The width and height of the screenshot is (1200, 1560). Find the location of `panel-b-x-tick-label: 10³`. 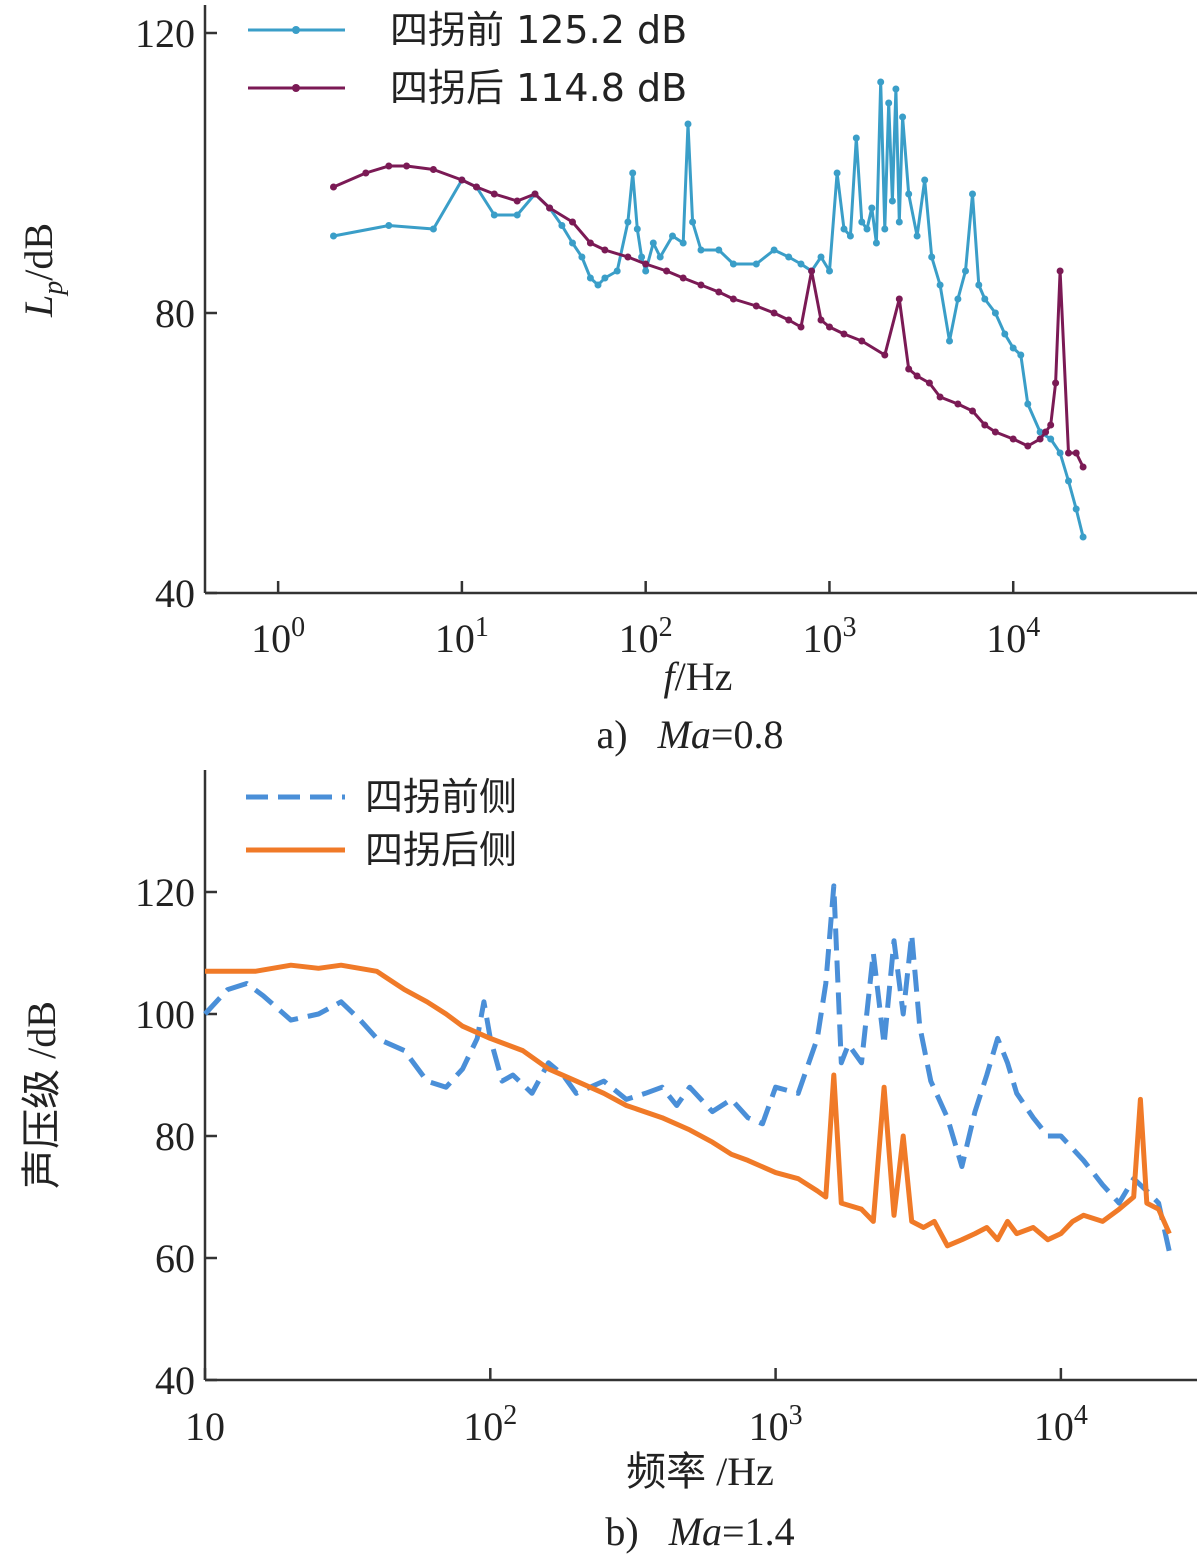

panel-b-x-tick-label: 10³ is located at coordinates (776, 1424).